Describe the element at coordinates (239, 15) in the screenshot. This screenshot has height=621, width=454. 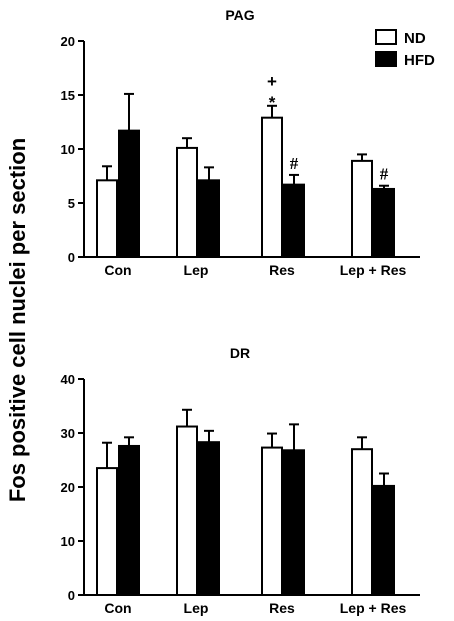
I see `panel-title: PAG` at that location.